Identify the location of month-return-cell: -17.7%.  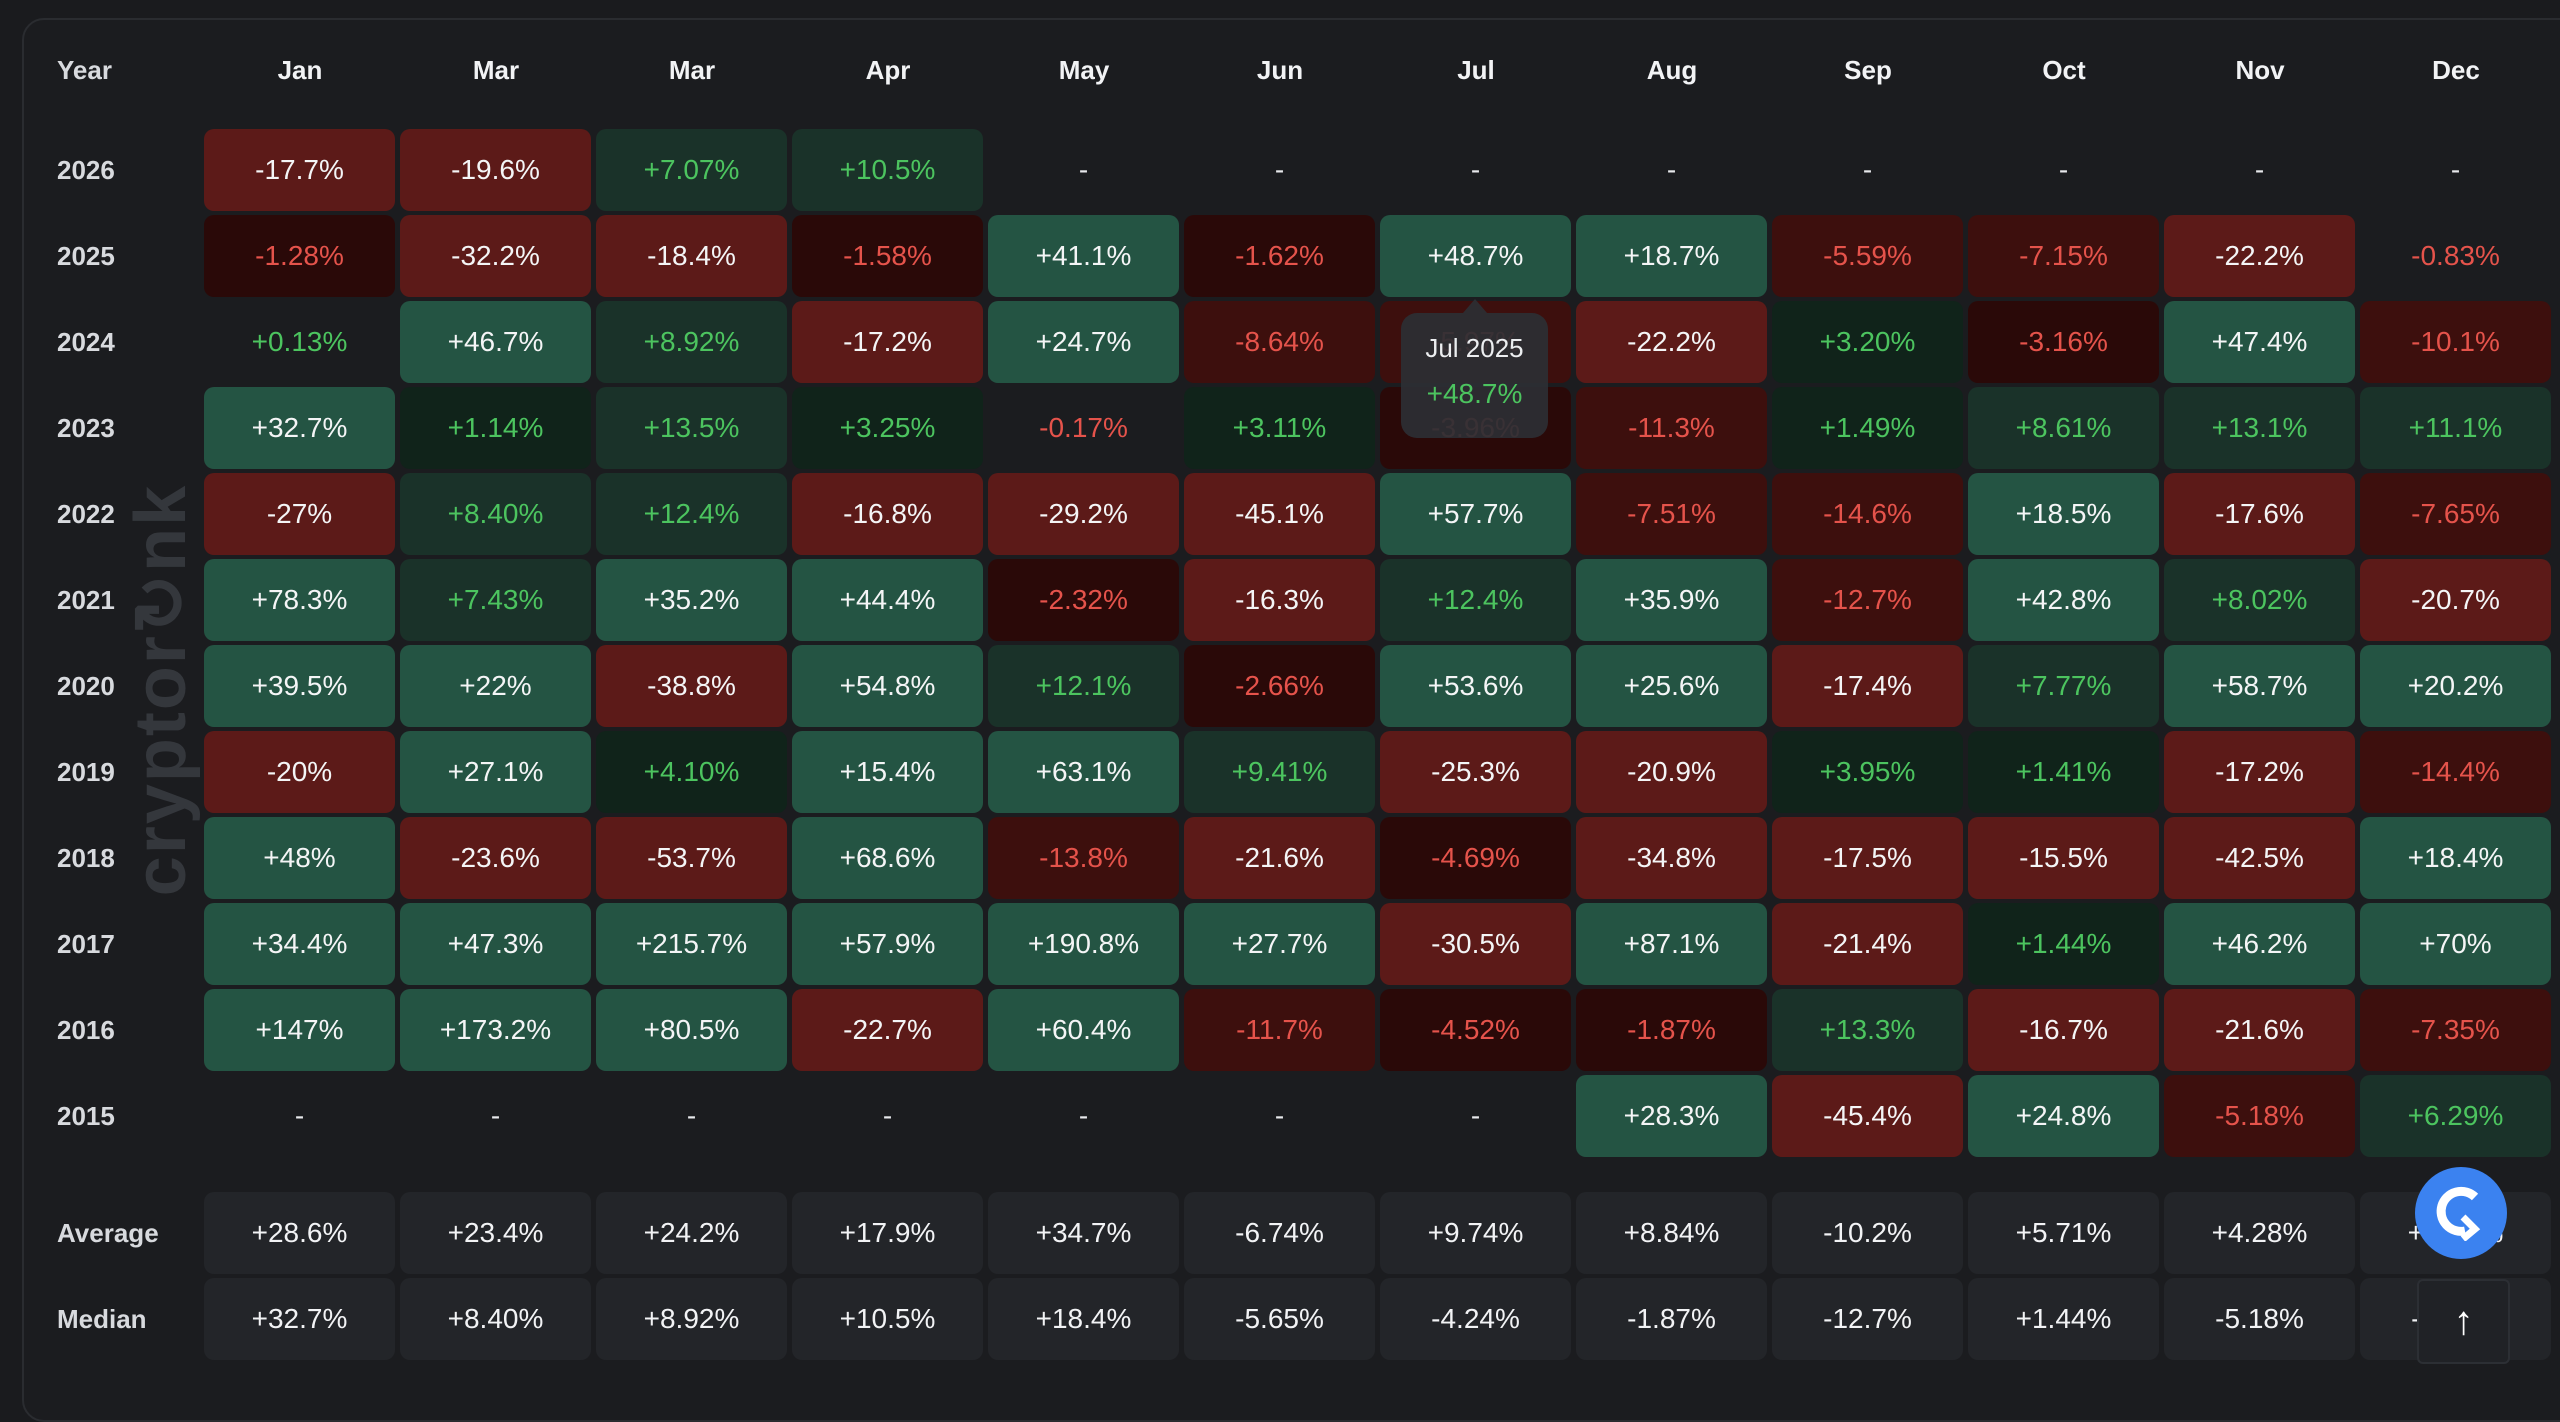
(299, 170).